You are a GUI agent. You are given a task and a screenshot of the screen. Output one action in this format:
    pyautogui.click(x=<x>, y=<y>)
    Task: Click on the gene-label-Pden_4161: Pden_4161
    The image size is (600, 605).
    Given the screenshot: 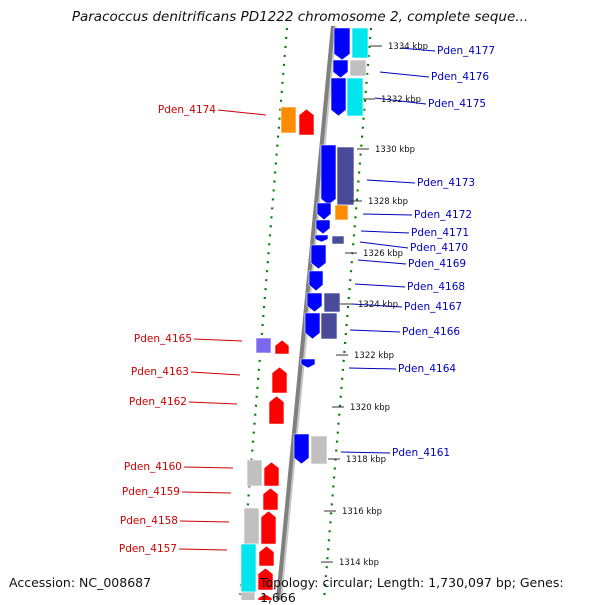 What is the action you would take?
    pyautogui.click(x=421, y=453)
    